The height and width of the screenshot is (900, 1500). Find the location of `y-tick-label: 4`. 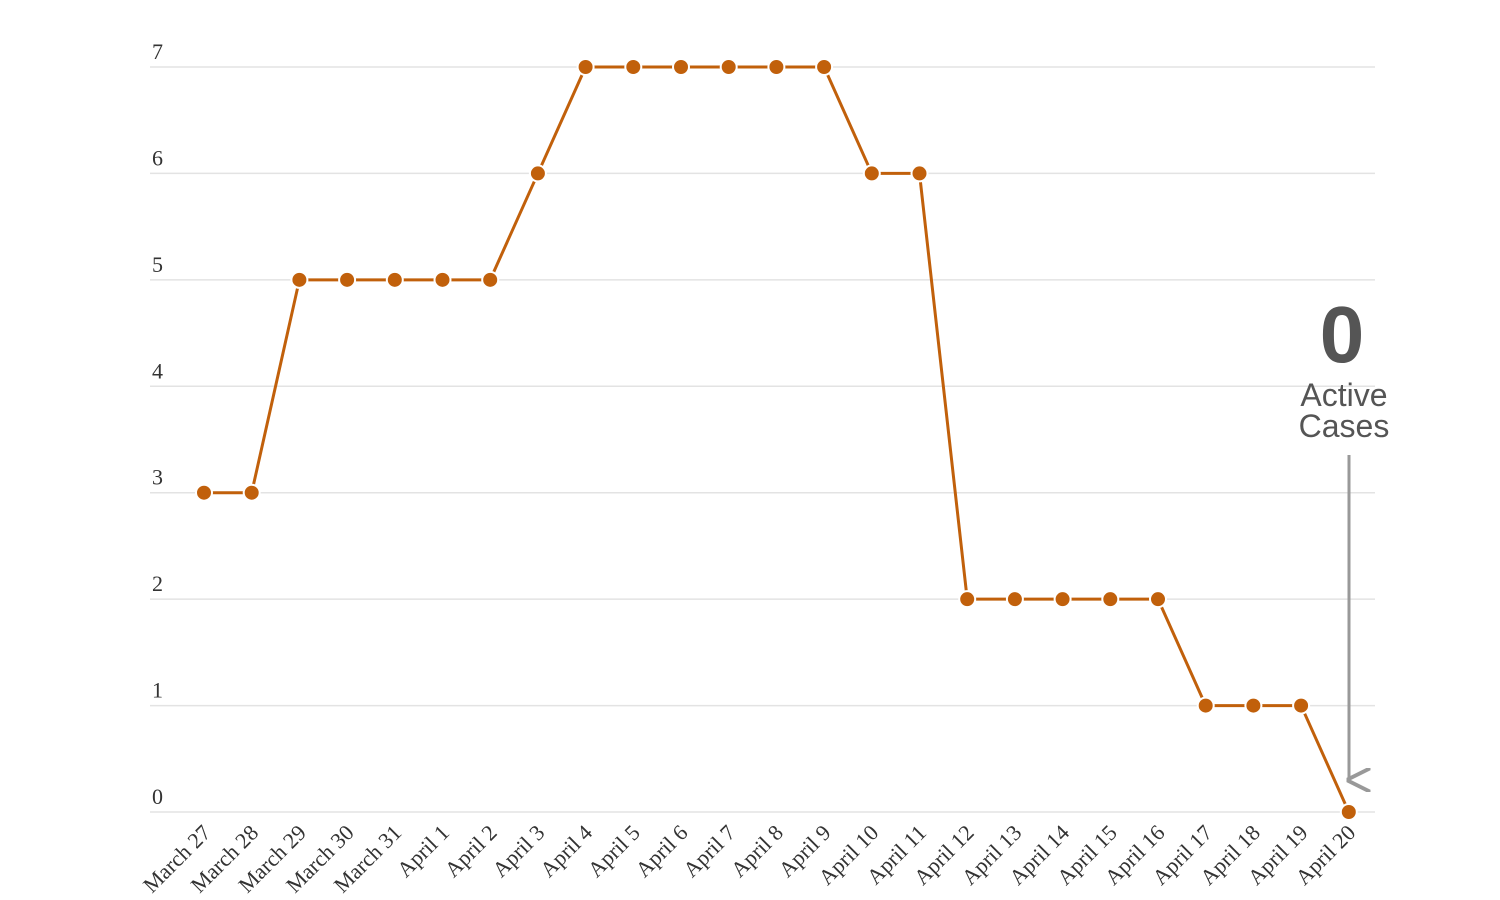

y-tick-label: 4 is located at coordinates (157, 370).